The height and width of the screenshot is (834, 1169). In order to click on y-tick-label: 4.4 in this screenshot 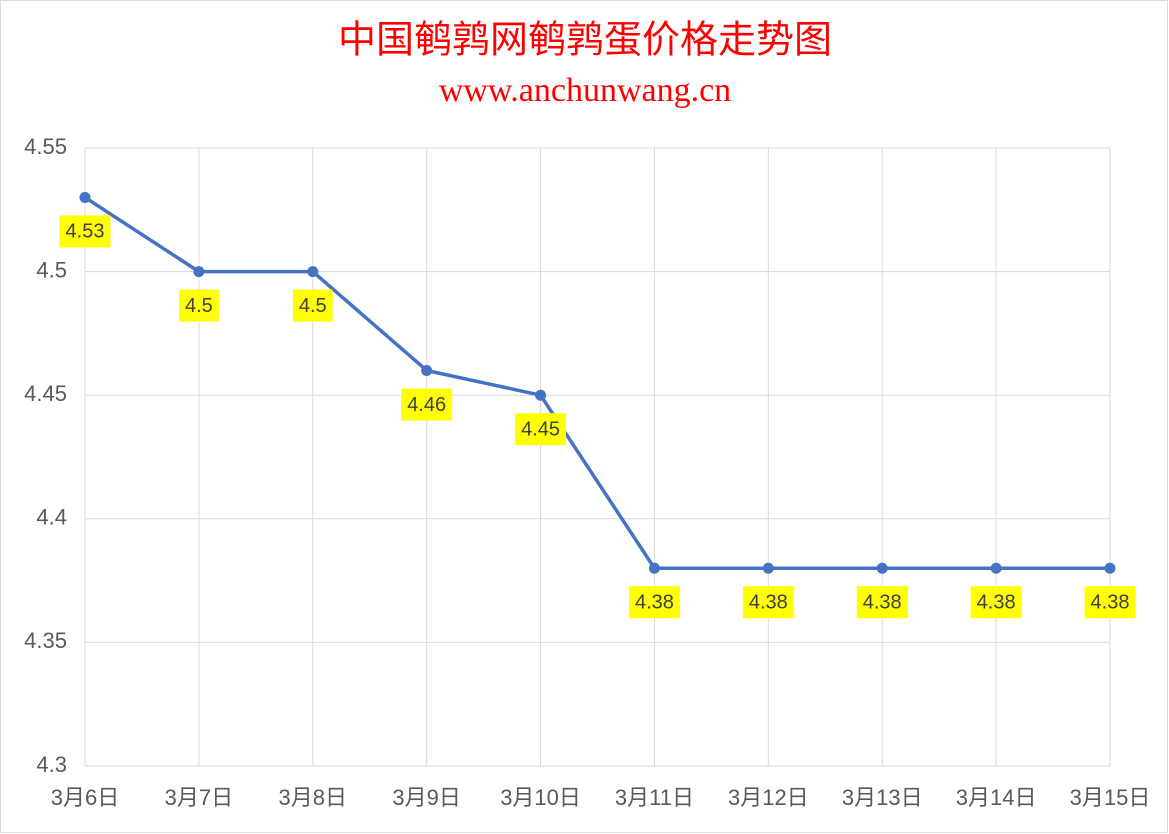, I will do `click(51, 517)`.